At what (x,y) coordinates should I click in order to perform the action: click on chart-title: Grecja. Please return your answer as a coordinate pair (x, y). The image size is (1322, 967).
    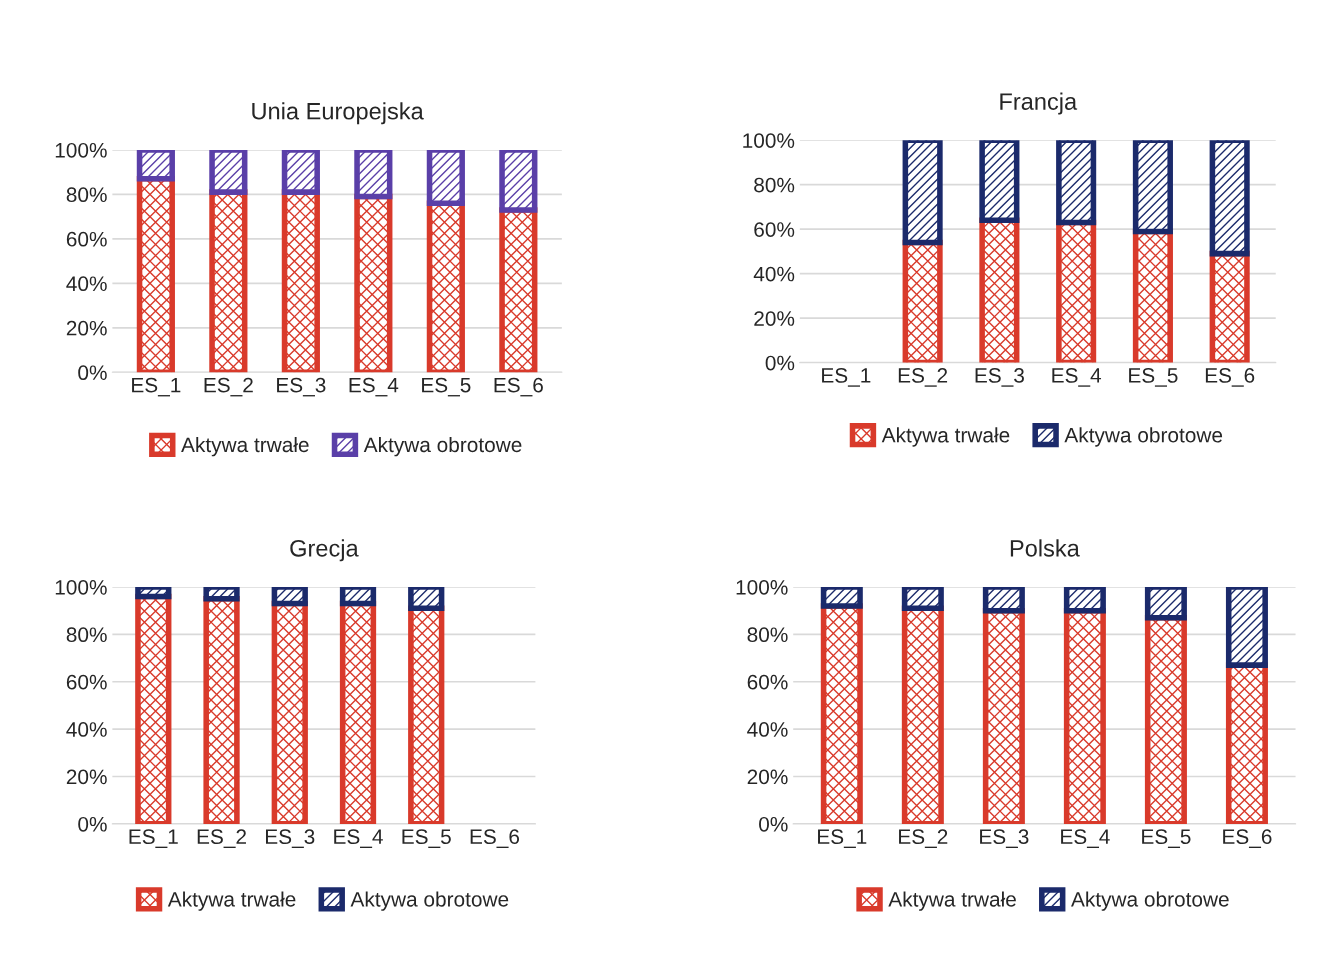
    Looking at the image, I should click on (324, 550).